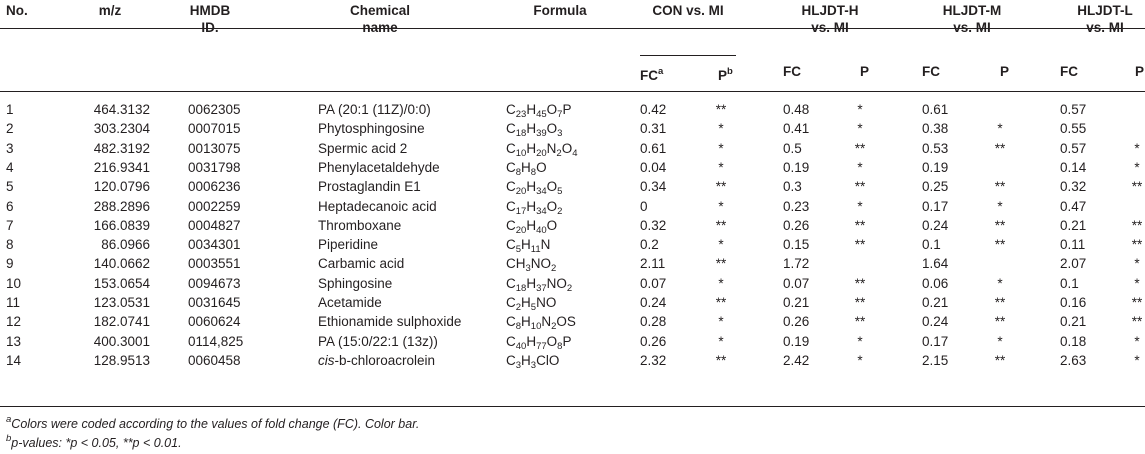 The height and width of the screenshot is (454, 1145). I want to click on cell-chemical-name: Ethionamide sulphoxide, so click(390, 322).